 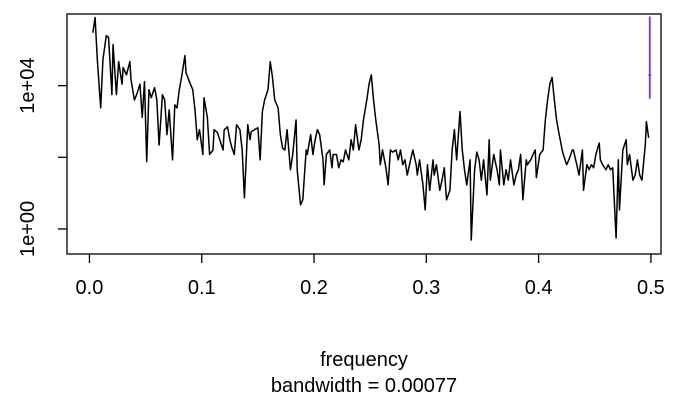 I want to click on x-tick-label: 0.0, so click(x=90, y=288).